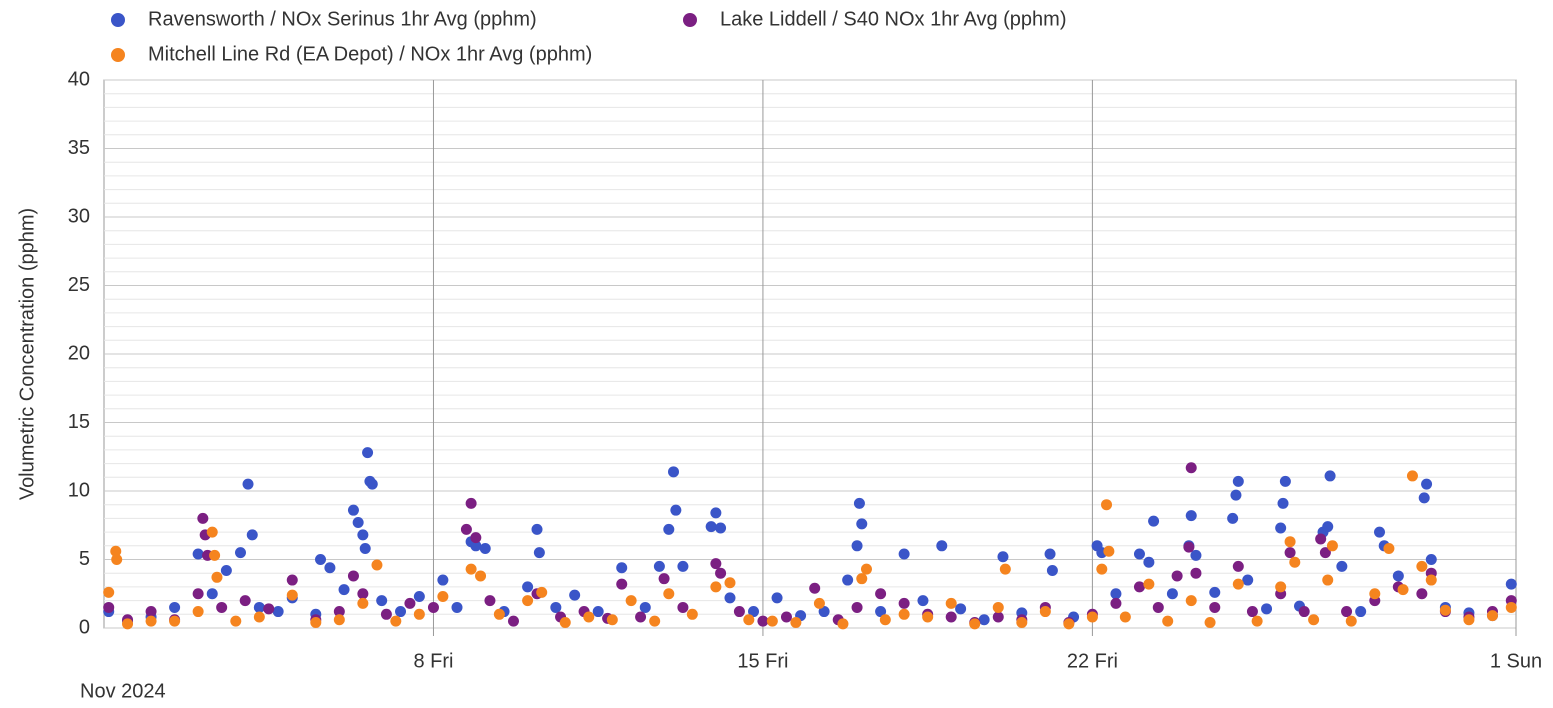 The height and width of the screenshot is (708, 1553). What do you see at coordinates (762, 661) in the screenshot?
I see `x-tick-label: 15 Fri` at bounding box center [762, 661].